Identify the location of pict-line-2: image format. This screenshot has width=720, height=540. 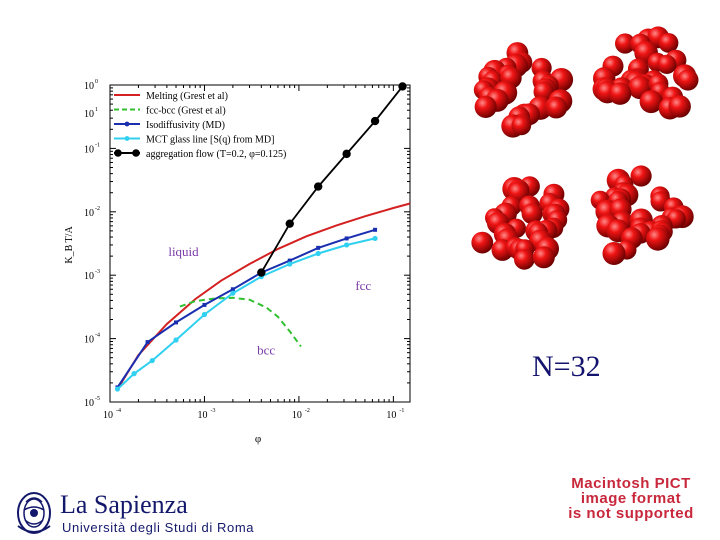
(631, 498).